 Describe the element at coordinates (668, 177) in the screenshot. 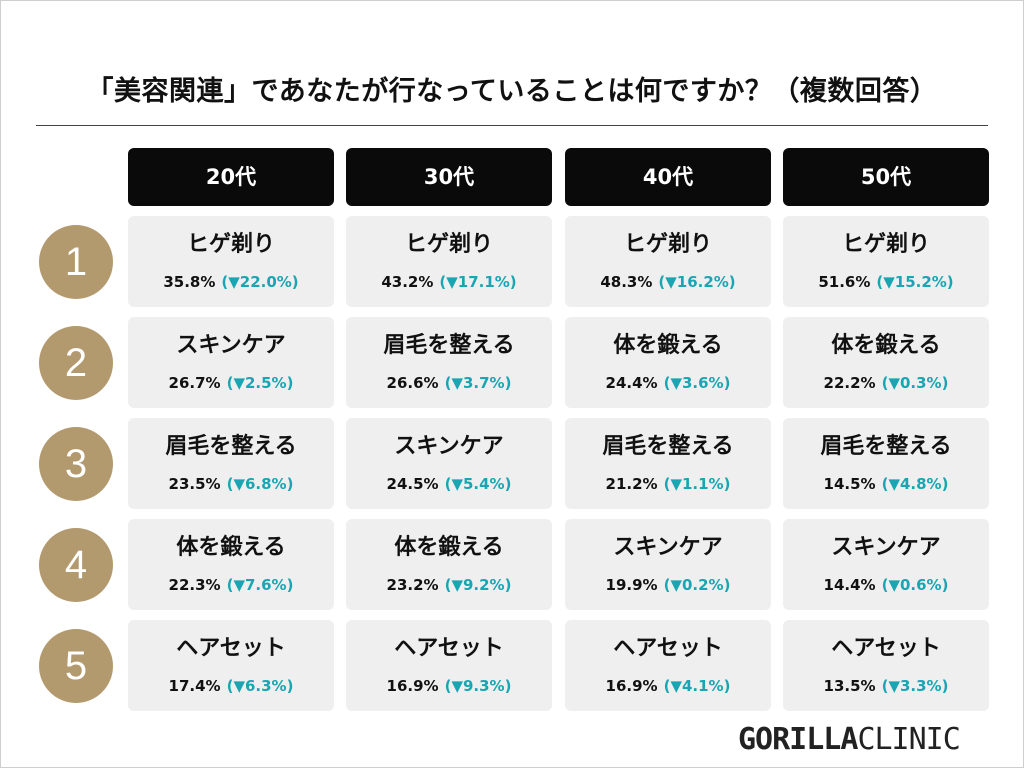

I see `column-header-40s: 40代` at that location.